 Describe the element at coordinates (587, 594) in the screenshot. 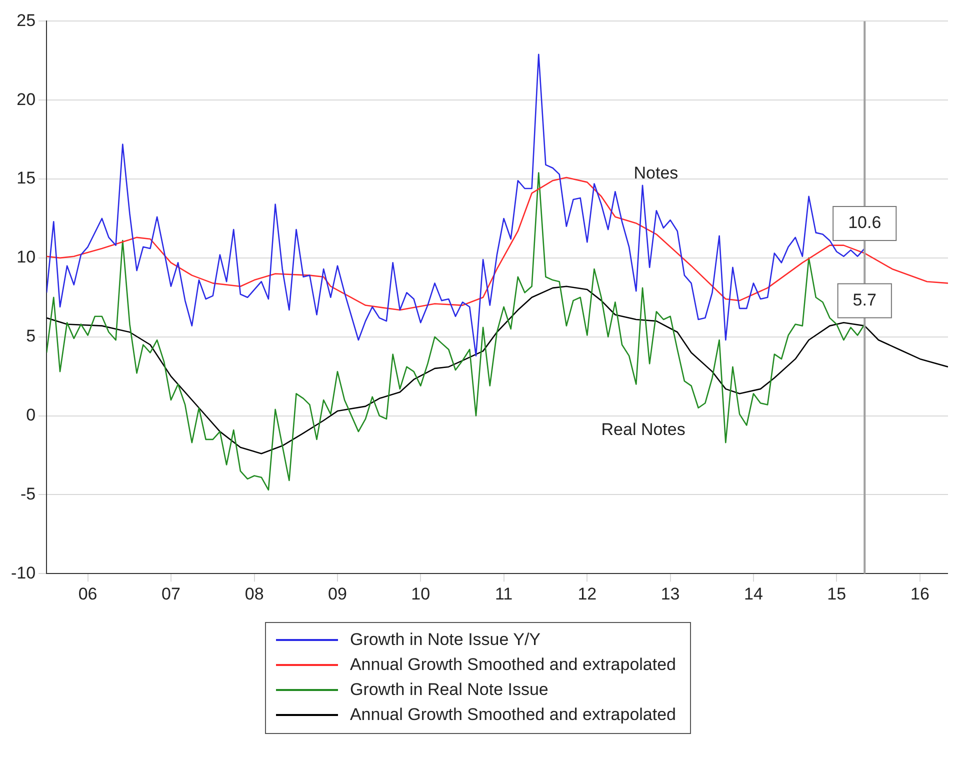

I see `x-tick-label: 12` at that location.